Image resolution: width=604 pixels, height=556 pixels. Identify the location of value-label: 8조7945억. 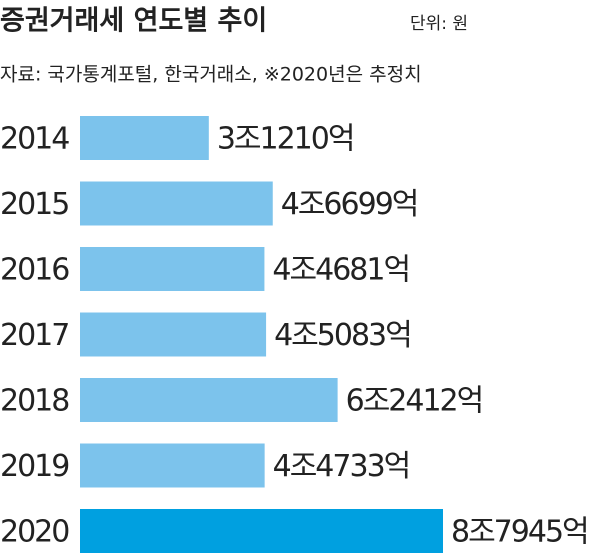
(519, 532).